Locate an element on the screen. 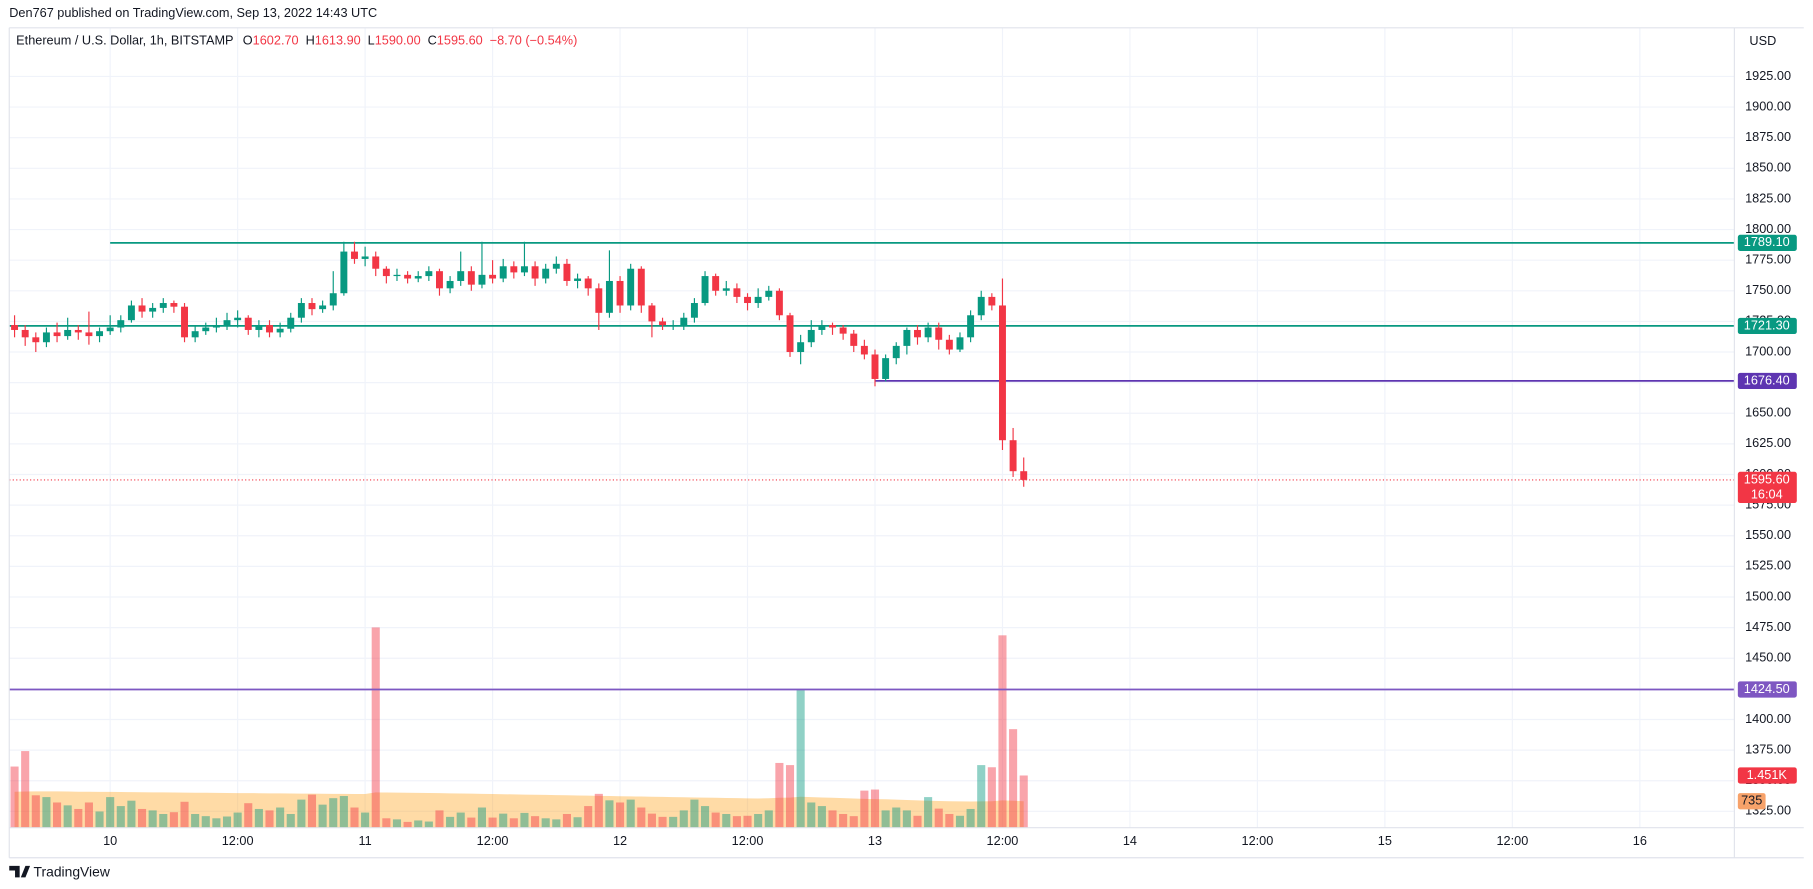 The image size is (1813, 889). y-tick-label: 1650.00 is located at coordinates (1768, 412).